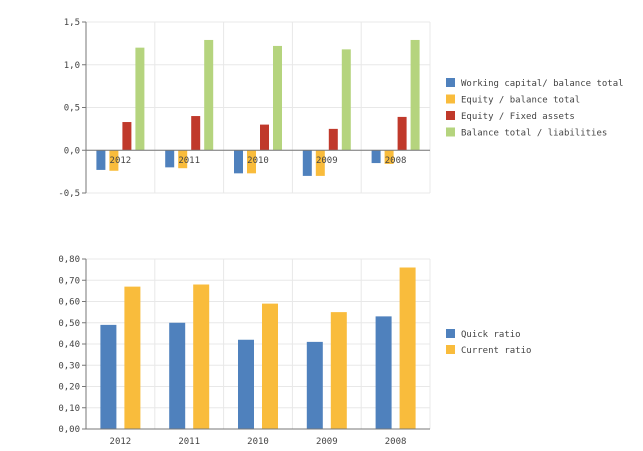 Image resolution: width=643 pixels, height=451 pixels. I want to click on y-tick-label: 0,30, so click(69, 366).